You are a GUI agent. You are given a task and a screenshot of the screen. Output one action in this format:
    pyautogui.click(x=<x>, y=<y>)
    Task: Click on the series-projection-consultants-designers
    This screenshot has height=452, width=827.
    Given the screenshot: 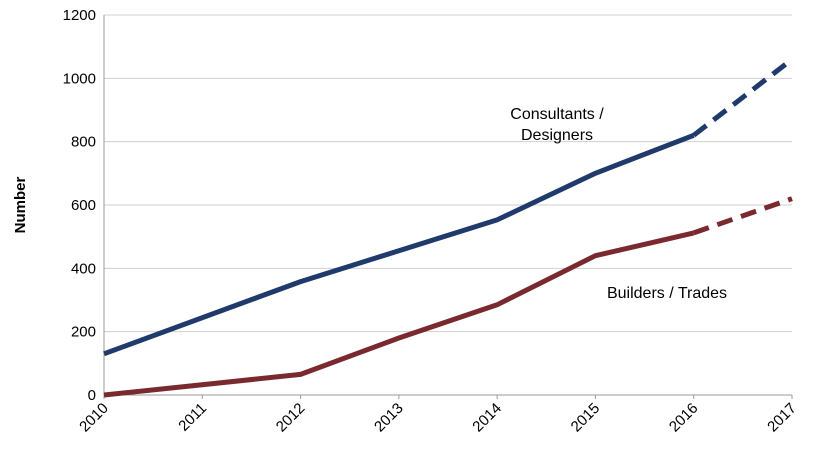 What is the action you would take?
    pyautogui.click(x=743, y=97)
    